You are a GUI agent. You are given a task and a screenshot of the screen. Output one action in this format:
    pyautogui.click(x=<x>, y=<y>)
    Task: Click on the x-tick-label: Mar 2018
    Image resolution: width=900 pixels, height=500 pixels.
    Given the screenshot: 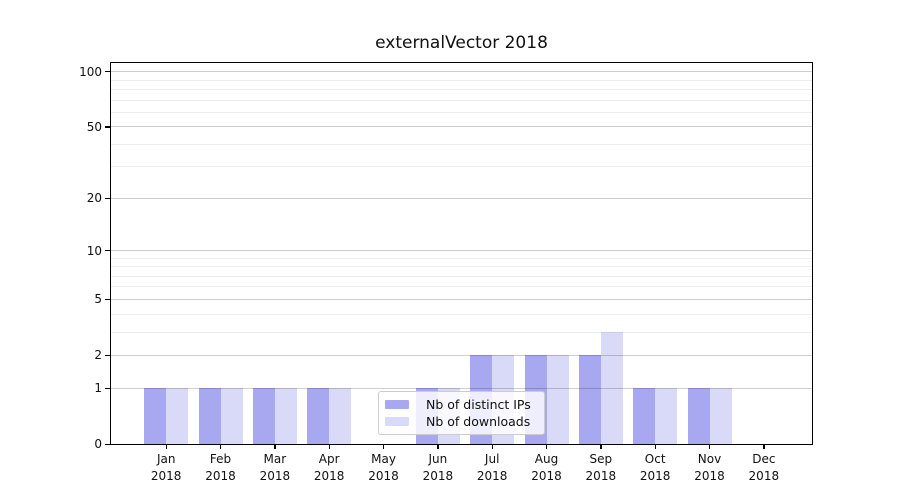 What is the action you would take?
    pyautogui.click(x=275, y=467)
    